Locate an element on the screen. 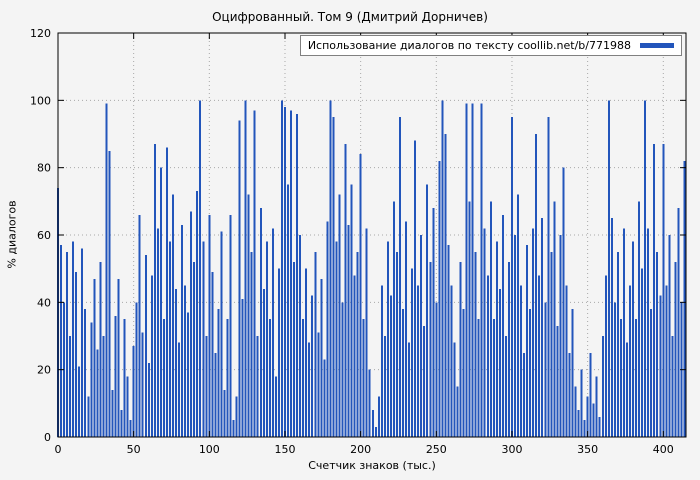 This screenshot has height=480, width=700. y-tick-label: 40 is located at coordinates (44, 302).